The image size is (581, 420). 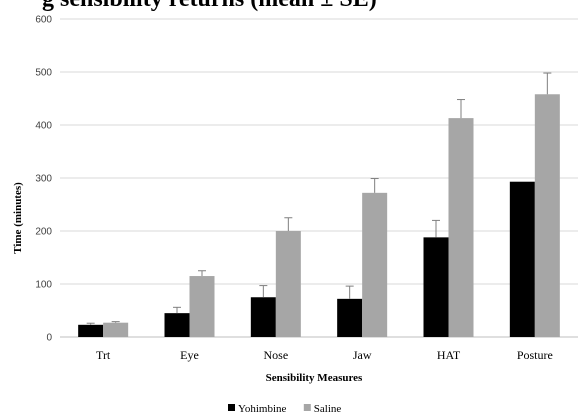 I want to click on bar-saline-posture, so click(x=547, y=215).